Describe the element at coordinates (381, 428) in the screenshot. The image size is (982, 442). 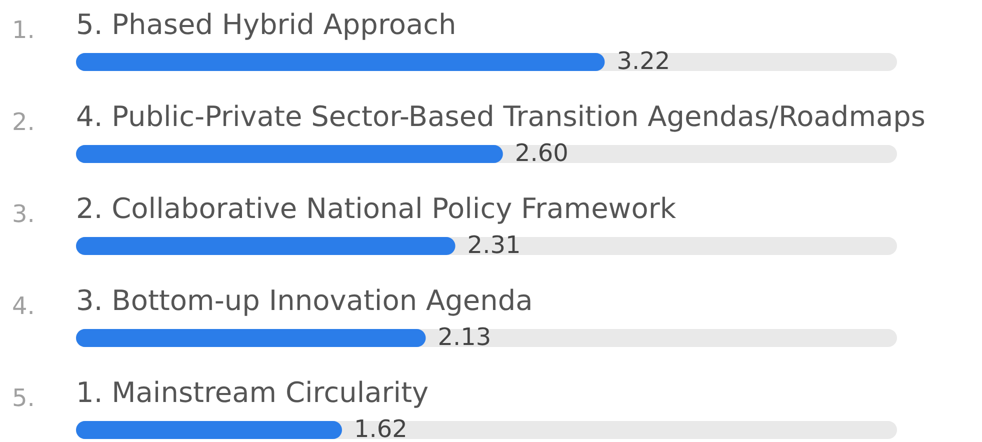
I see `data-label: 1.62` at that location.